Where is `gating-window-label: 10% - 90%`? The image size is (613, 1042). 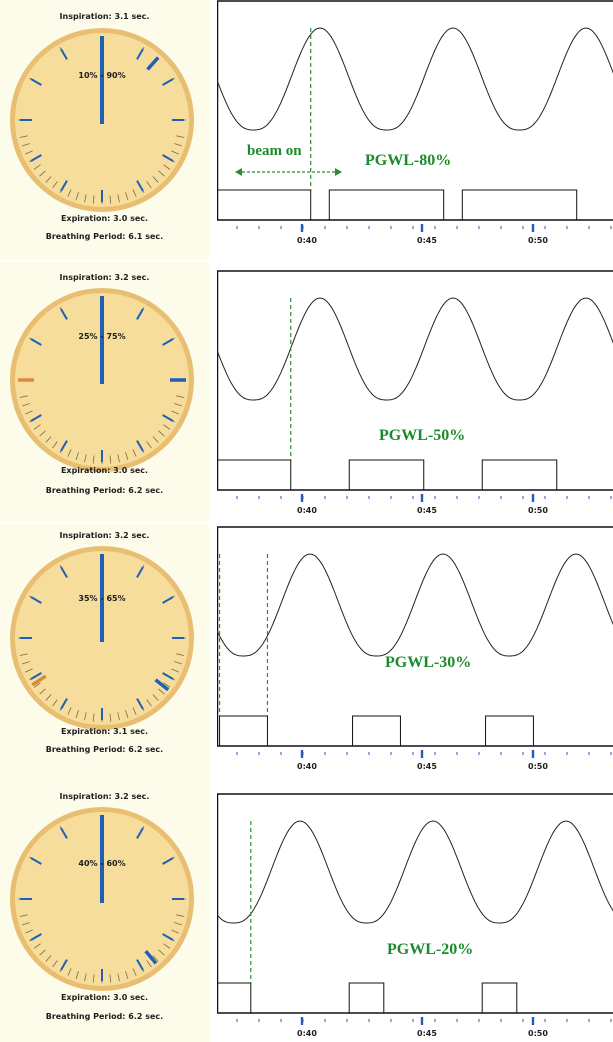 gating-window-label: 10% - 90% is located at coordinates (101, 75).